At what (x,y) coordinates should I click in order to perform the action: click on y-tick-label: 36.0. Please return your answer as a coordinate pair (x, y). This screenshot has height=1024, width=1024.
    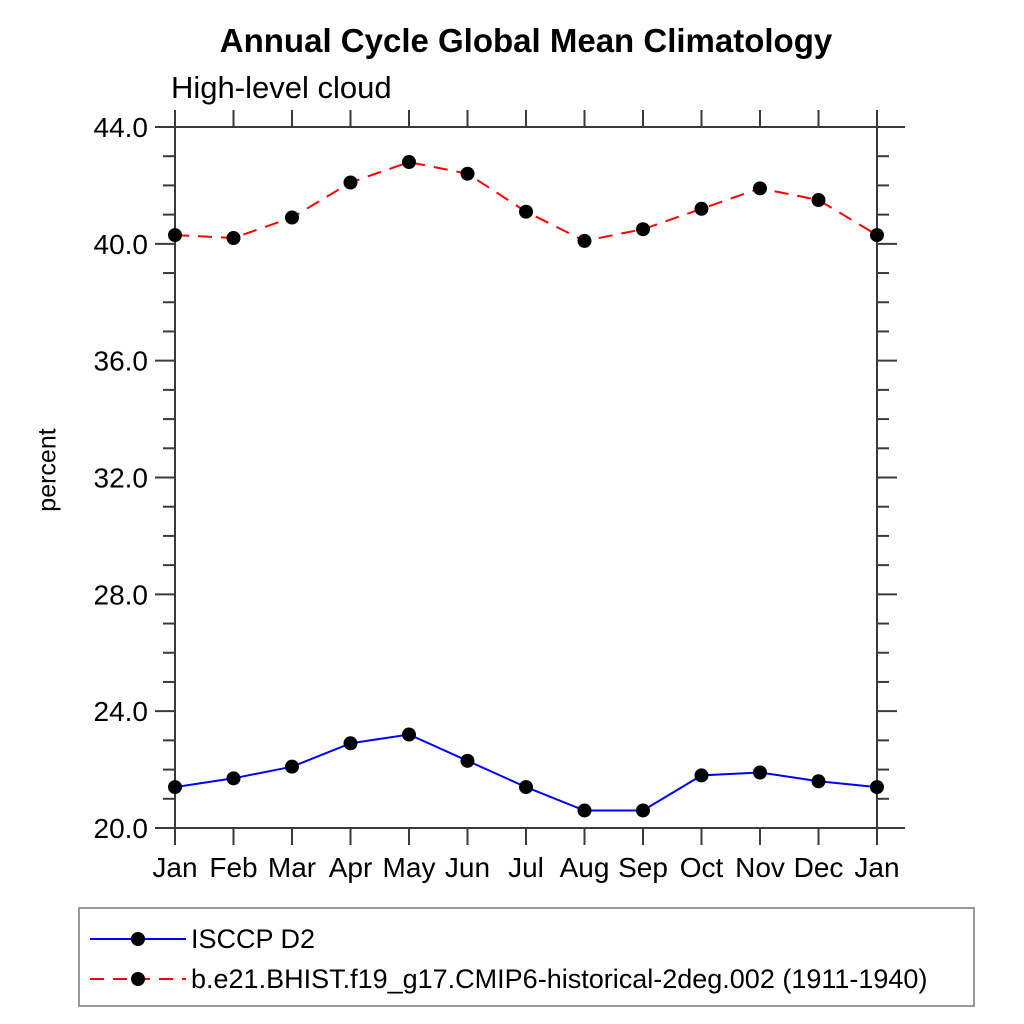
    Looking at the image, I should click on (121, 361).